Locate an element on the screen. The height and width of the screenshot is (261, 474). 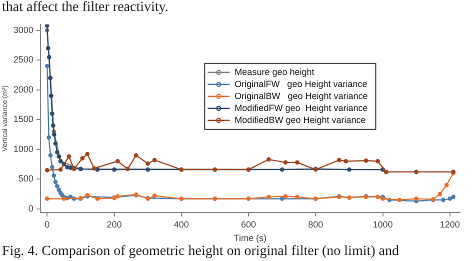
legend-label: ModifiedBW geo Height variance is located at coordinates (300, 119).